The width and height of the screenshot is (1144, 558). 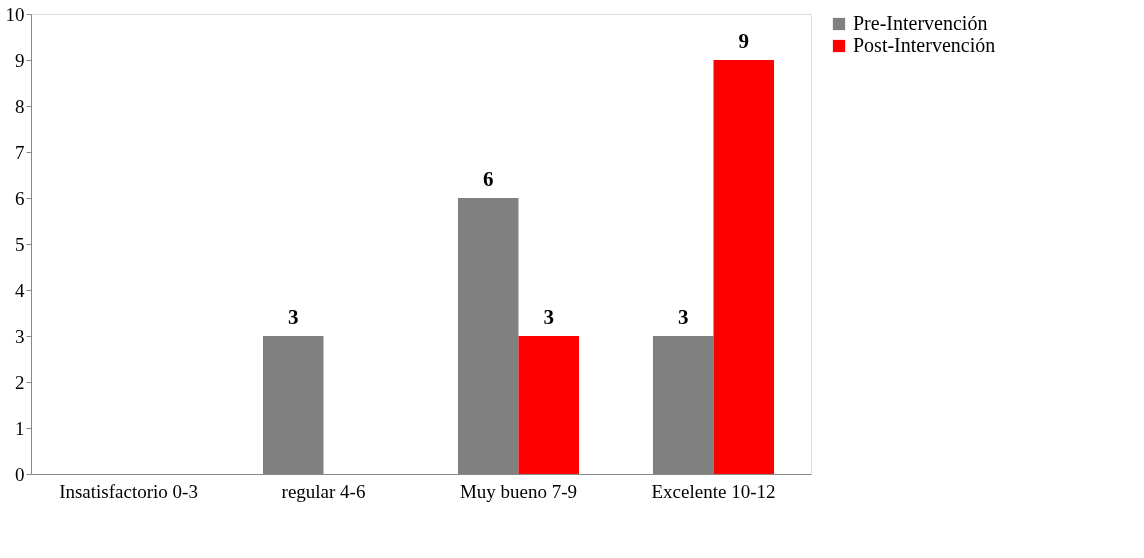 I want to click on y-tick-label: 1, so click(x=20, y=428).